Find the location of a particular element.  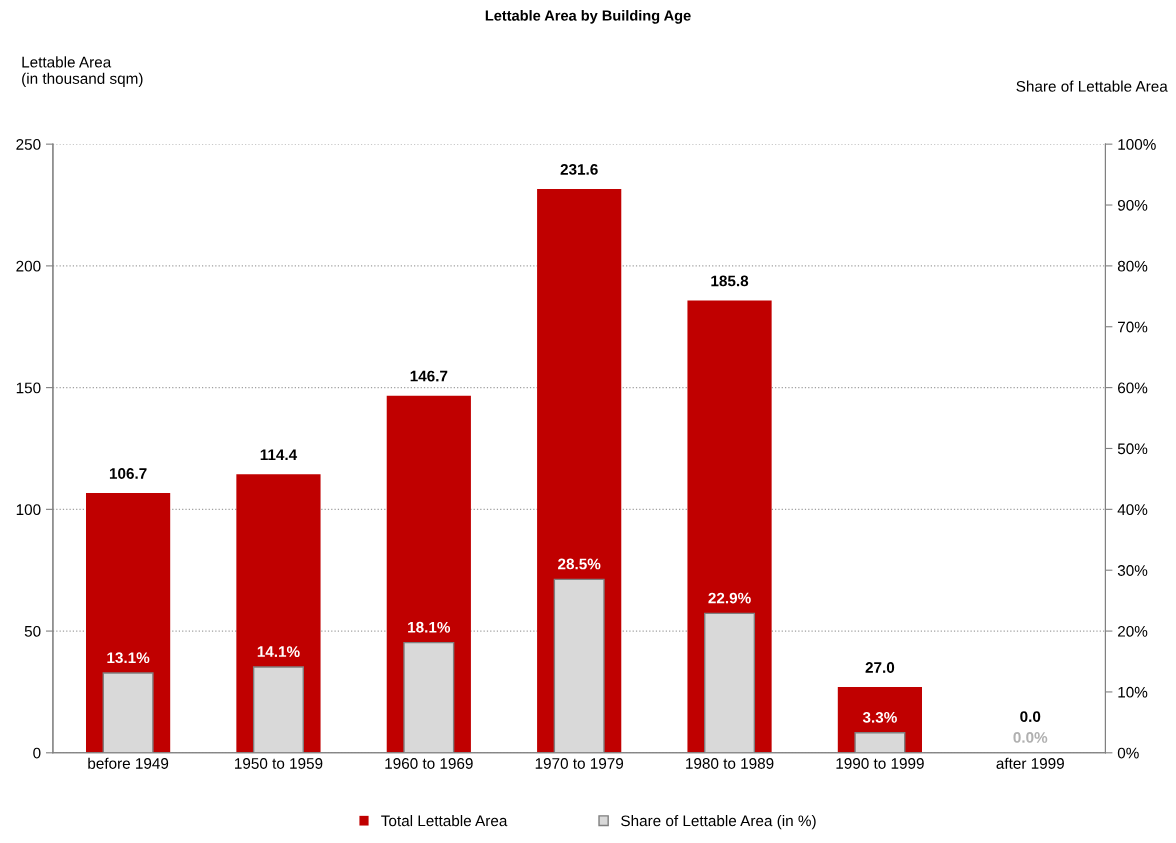

data-label: 185.8 is located at coordinates (730, 281).